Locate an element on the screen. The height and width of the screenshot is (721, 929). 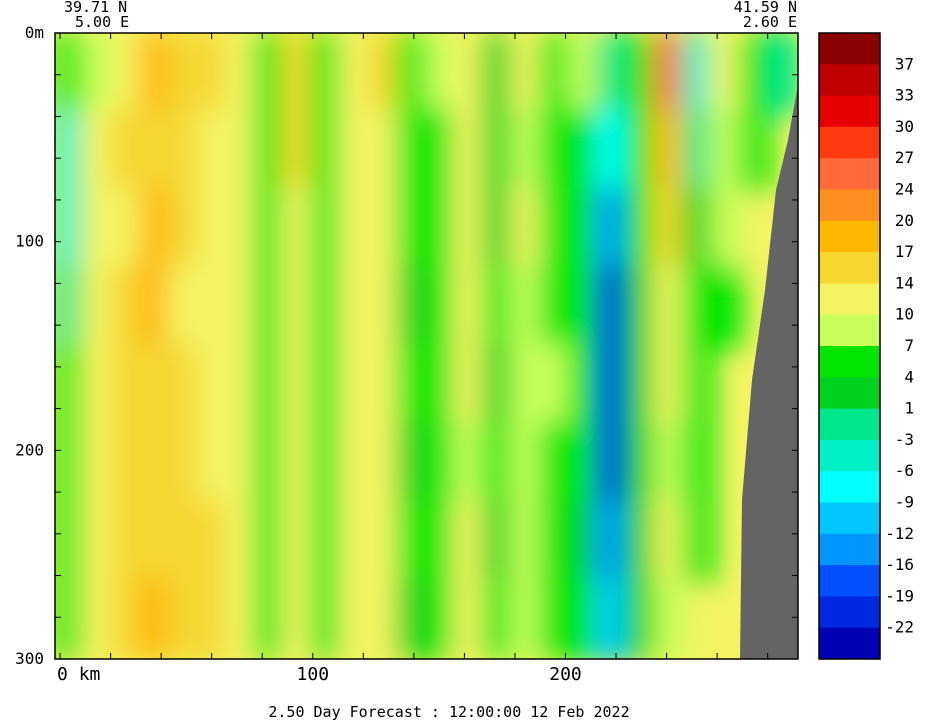
left-longitude-label: 5.00 E is located at coordinates (102, 22).